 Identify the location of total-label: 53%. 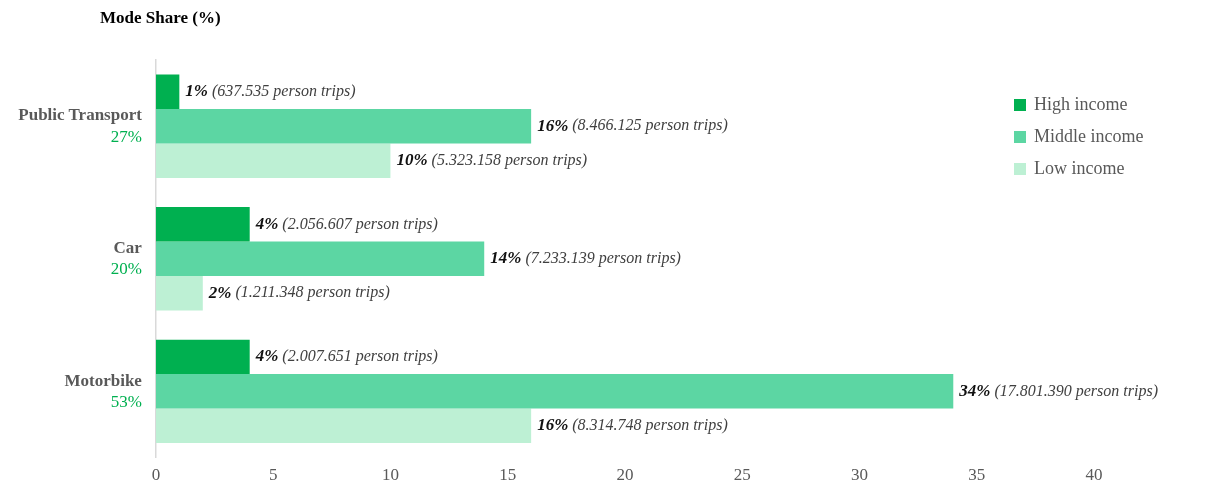
(126, 401).